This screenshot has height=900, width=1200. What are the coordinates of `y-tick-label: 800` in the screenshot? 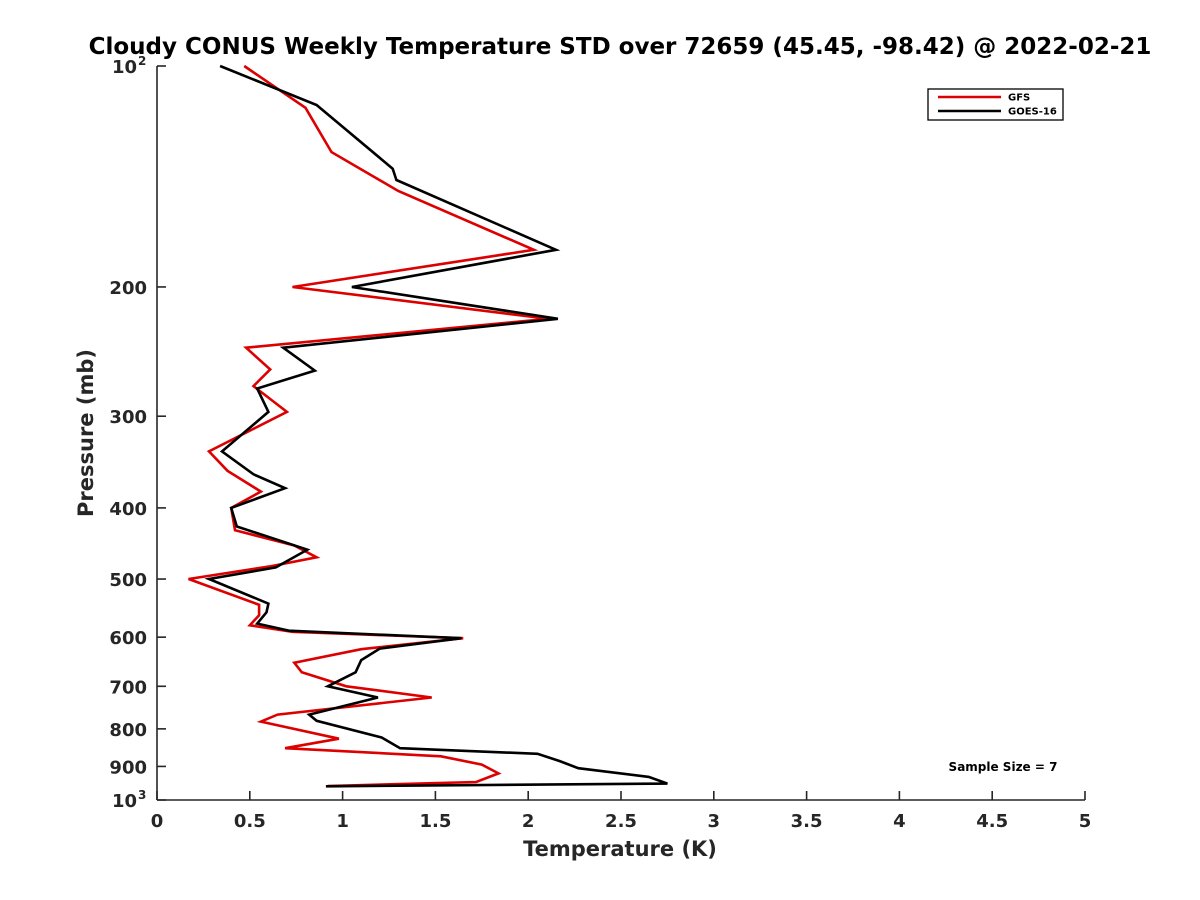 It's located at (128, 730).